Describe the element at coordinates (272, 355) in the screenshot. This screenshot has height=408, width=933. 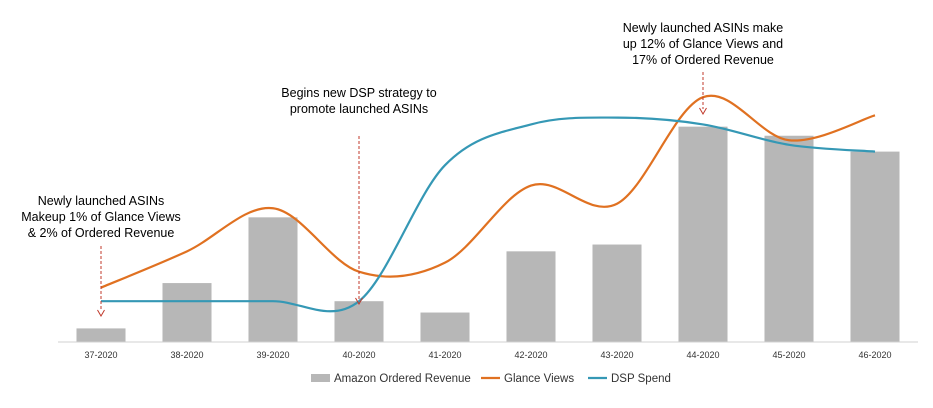
I see `x-tick-label: 39-2020` at that location.